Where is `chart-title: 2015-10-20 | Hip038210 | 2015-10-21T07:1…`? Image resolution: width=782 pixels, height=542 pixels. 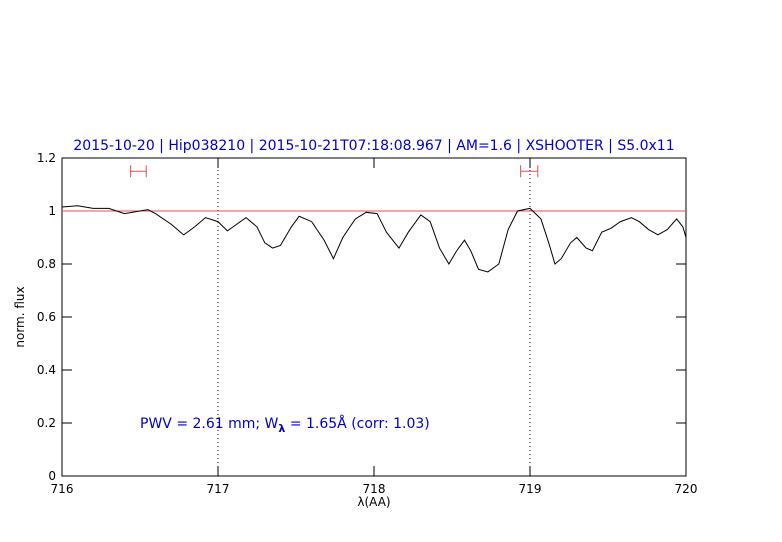
chart-title: 2015-10-20 | Hip038210 | 2015-10-21T07:1… is located at coordinates (373, 146).